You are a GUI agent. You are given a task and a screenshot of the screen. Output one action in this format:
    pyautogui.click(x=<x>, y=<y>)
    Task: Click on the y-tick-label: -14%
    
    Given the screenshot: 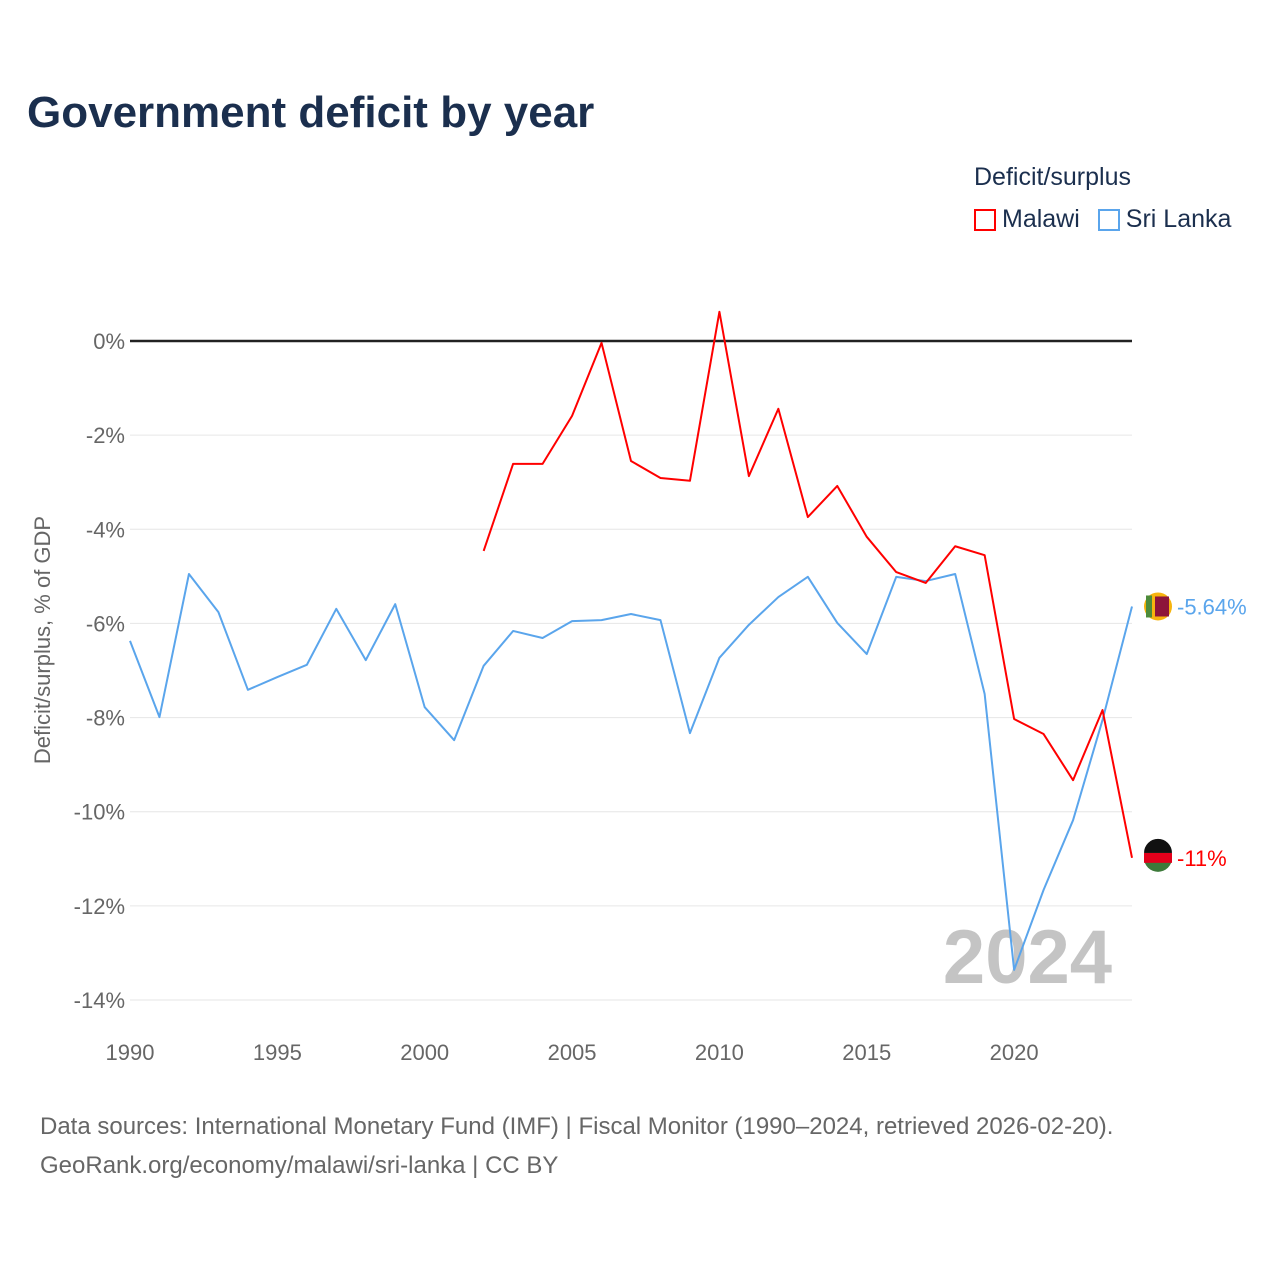 What is the action you would take?
    pyautogui.click(x=99, y=1000)
    